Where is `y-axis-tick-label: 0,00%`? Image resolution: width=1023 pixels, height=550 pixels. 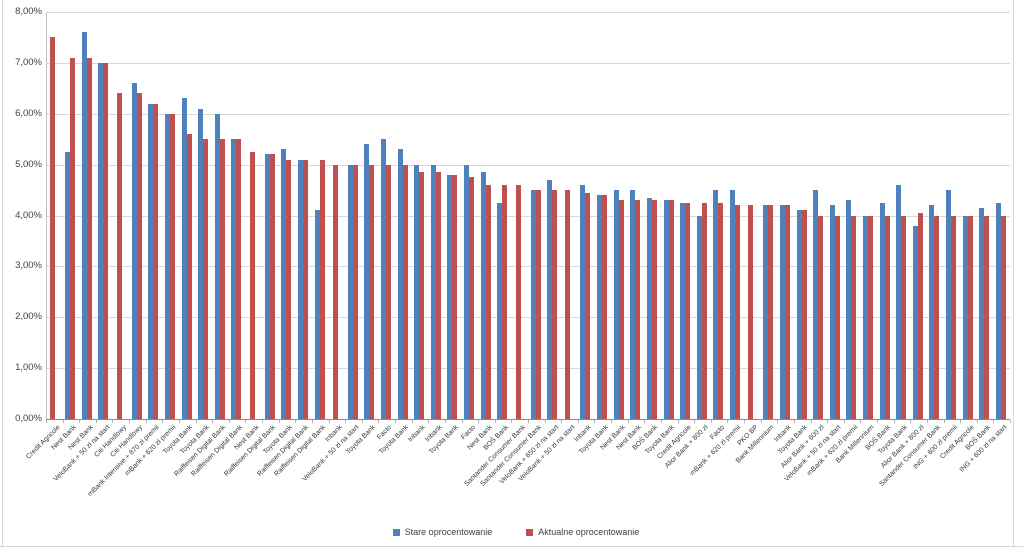
y-axis-tick-label: 0,00% is located at coordinates (28, 418).